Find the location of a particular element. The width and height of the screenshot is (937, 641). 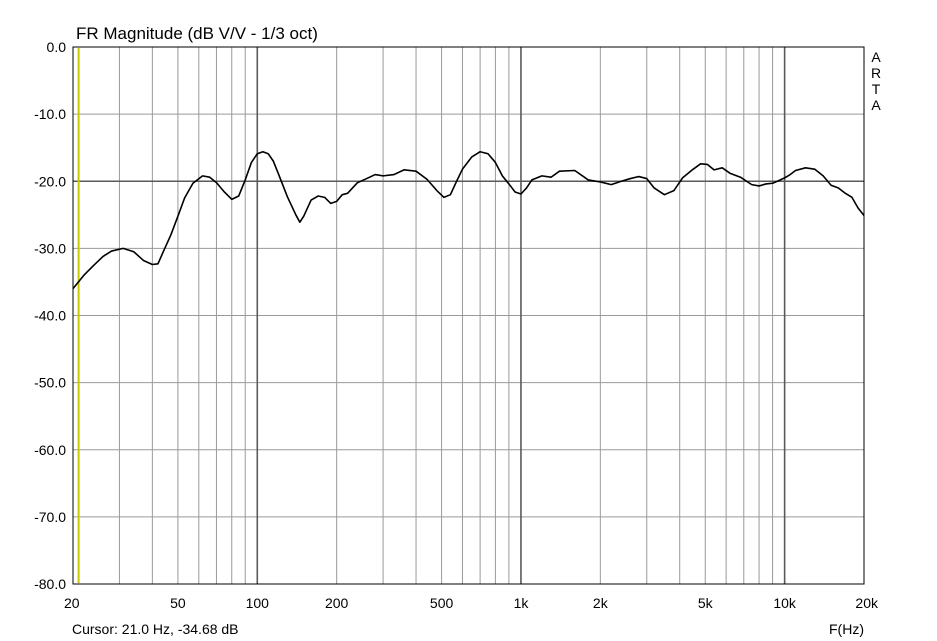

chart-title: FR Magnitude (dB V/V - 1/3 oct) is located at coordinates (197, 33).